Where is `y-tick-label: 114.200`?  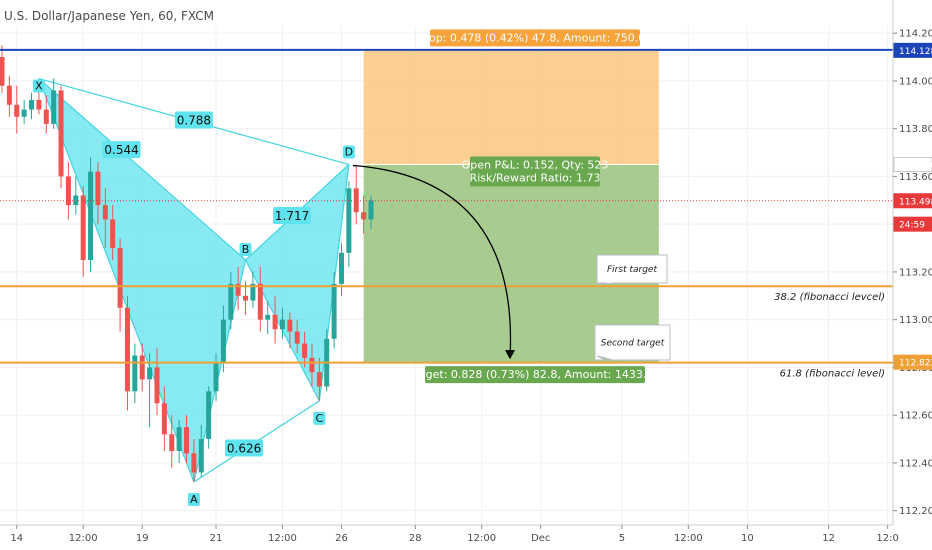
y-tick-label: 114.200 is located at coordinates (915, 34).